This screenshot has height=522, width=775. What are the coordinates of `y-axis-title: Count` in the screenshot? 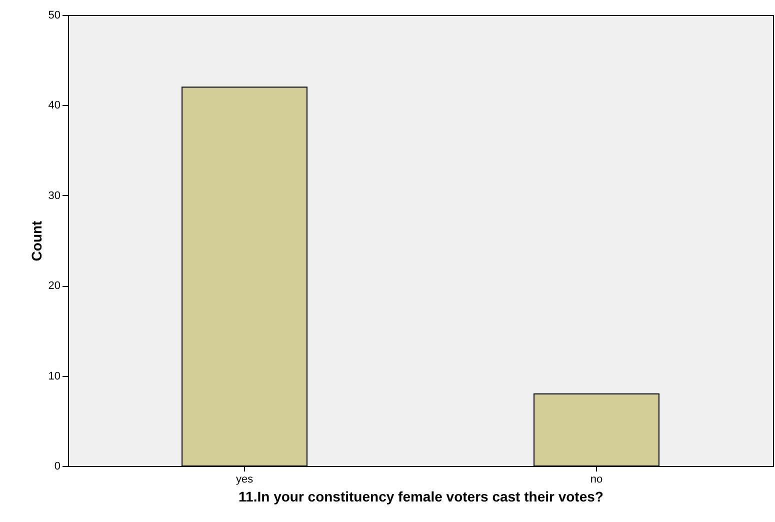 It's located at (36, 241).